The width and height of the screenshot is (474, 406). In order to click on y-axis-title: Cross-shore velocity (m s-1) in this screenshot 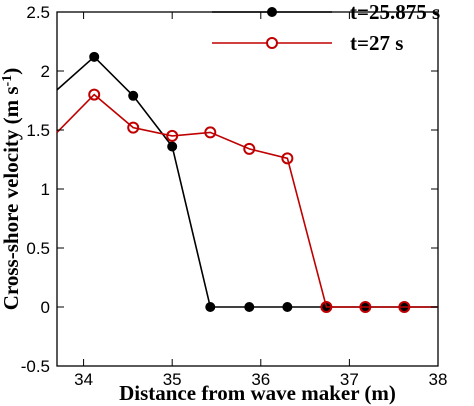, I will do `click(11, 189)`.